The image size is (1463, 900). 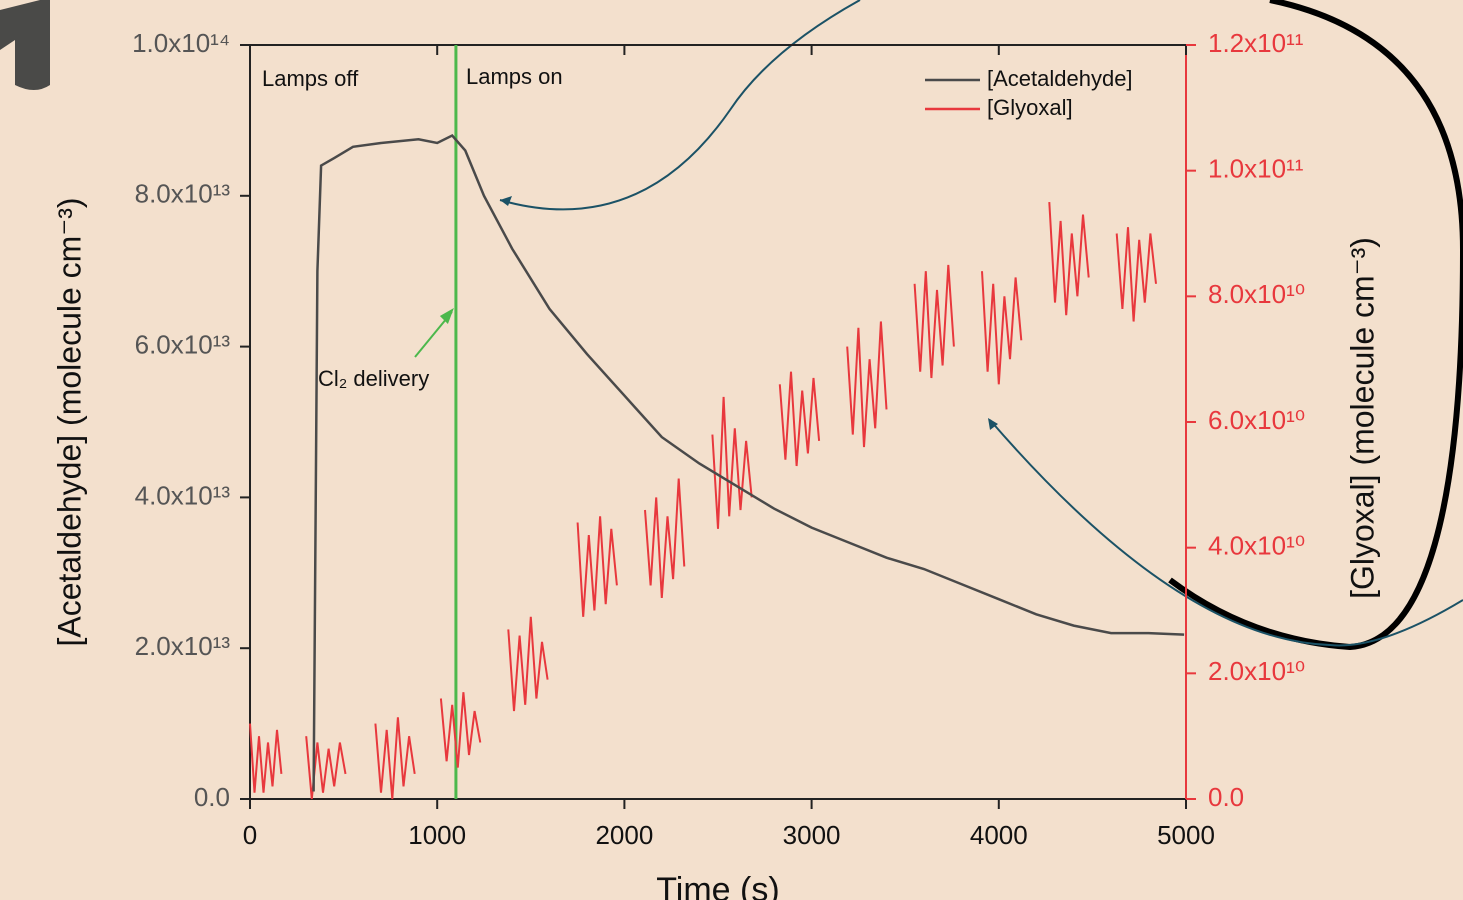 What do you see at coordinates (446, 316) in the screenshot?
I see `event-arrow-head` at bounding box center [446, 316].